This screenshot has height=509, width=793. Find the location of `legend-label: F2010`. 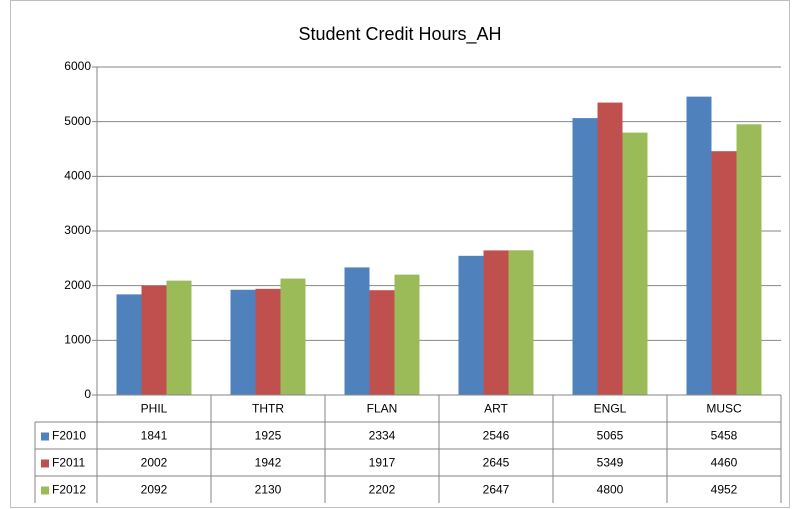

legend-label: F2010 is located at coordinates (69, 436).